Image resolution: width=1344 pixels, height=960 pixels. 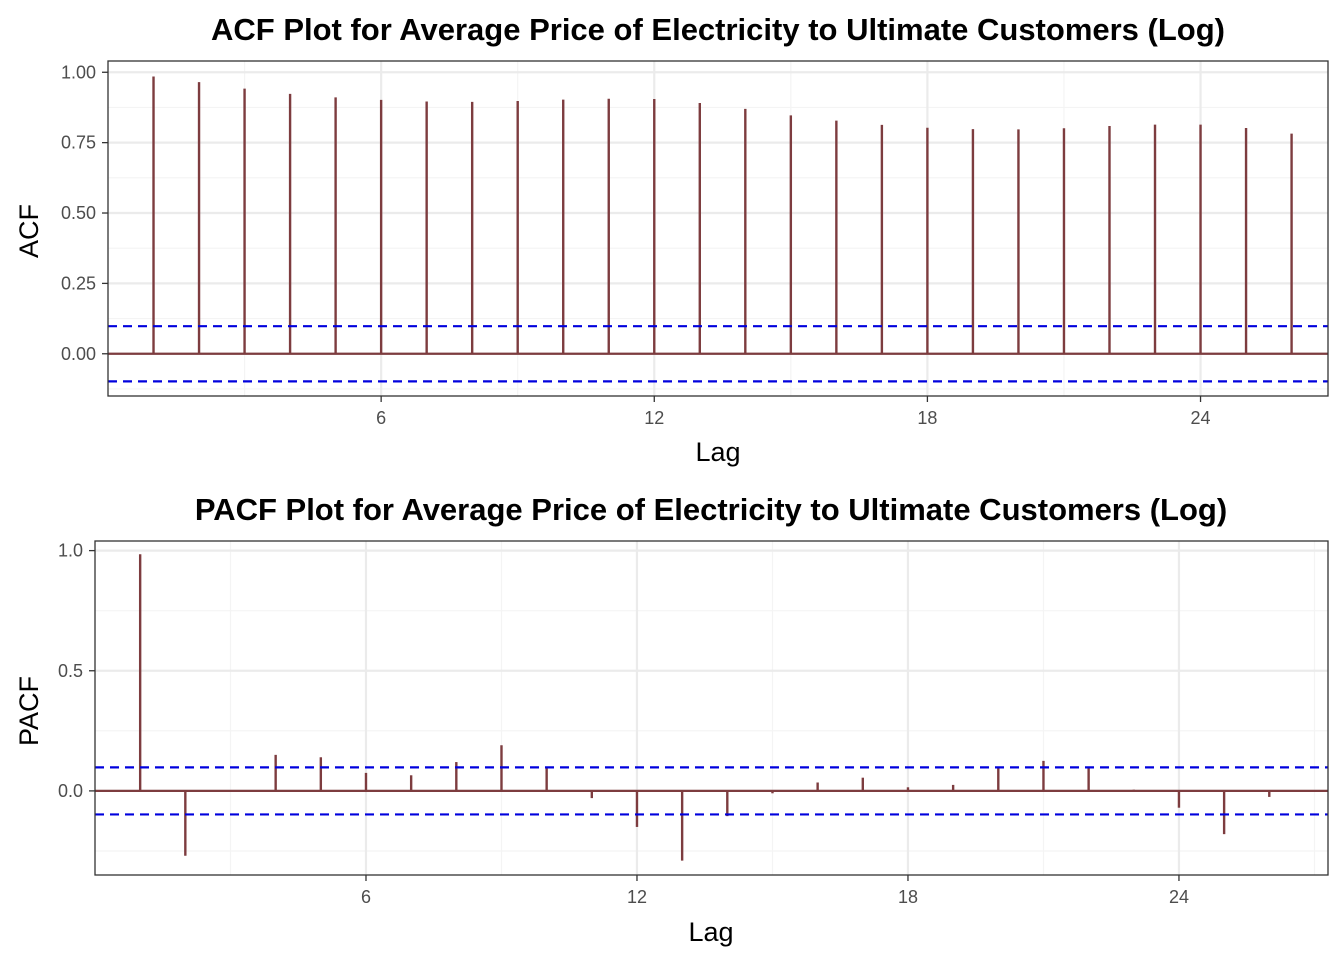 What do you see at coordinates (78, 143) in the screenshot?
I see `acf-y-tick-label: 0.75` at bounding box center [78, 143].